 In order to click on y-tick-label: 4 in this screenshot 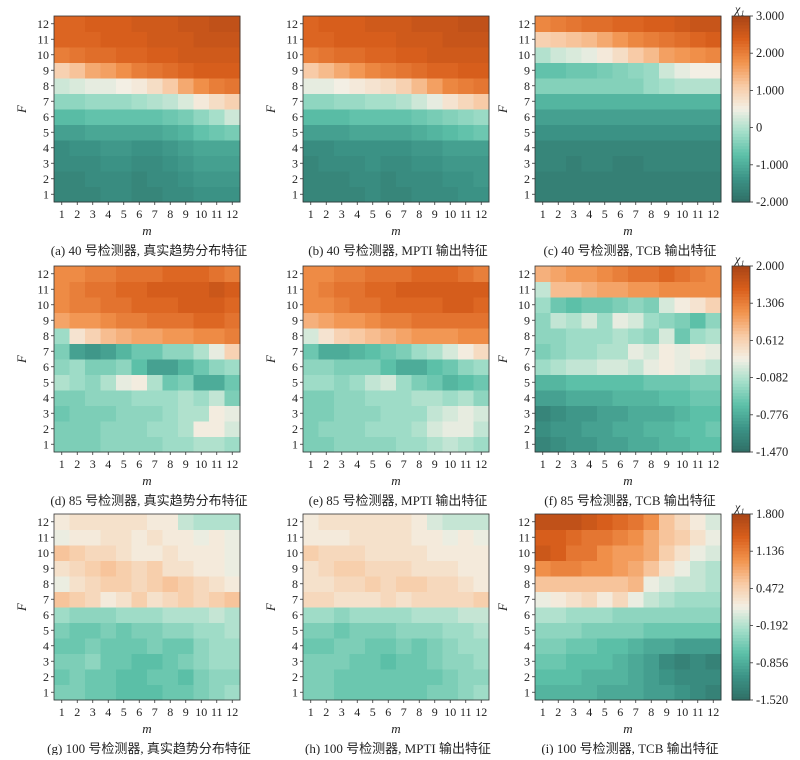, I will do `click(46, 398)`.